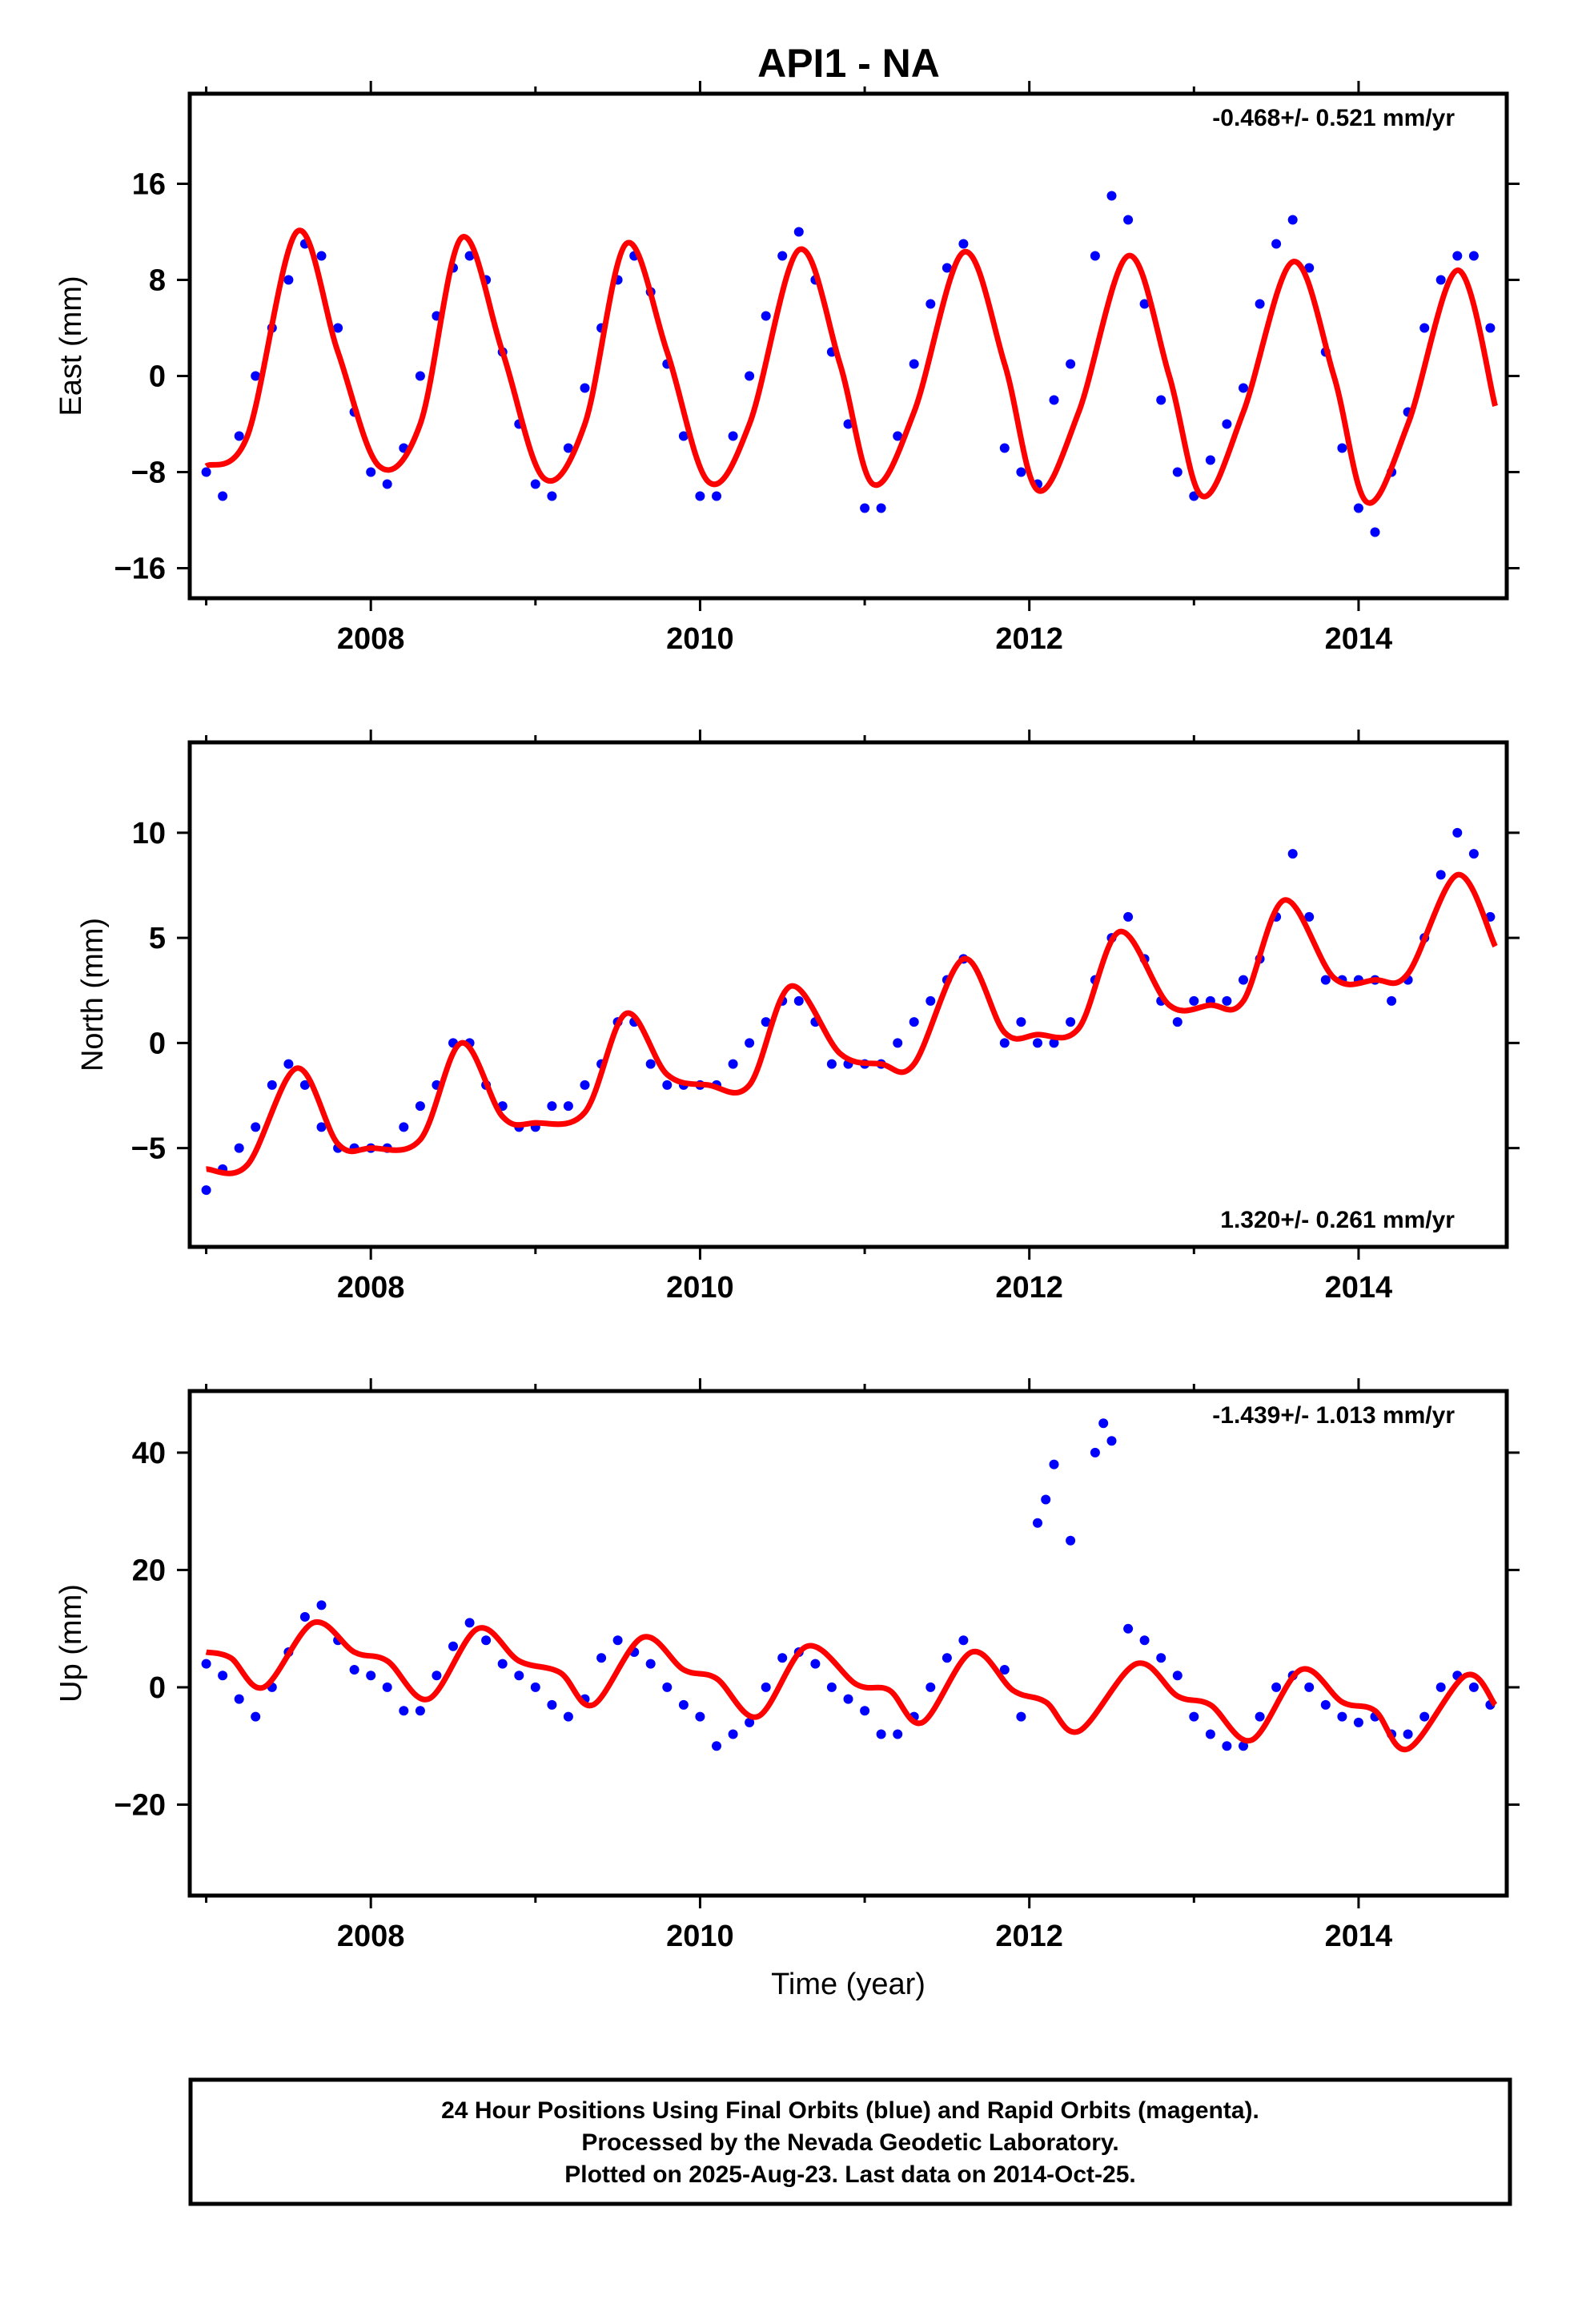  I want to click on up-model-fit-line, so click(851, 1685).